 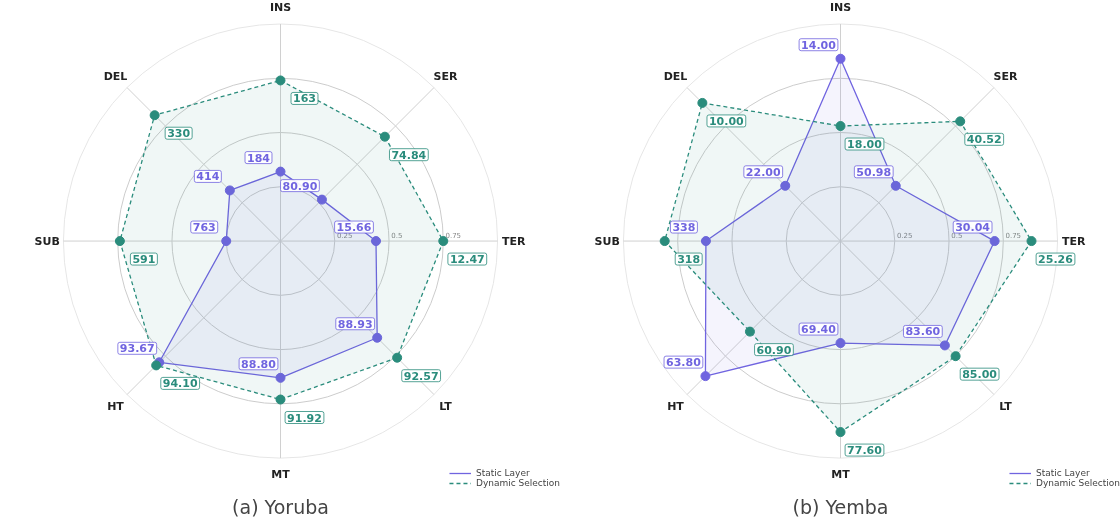 I want to click on text: 94.10, so click(x=180, y=384).